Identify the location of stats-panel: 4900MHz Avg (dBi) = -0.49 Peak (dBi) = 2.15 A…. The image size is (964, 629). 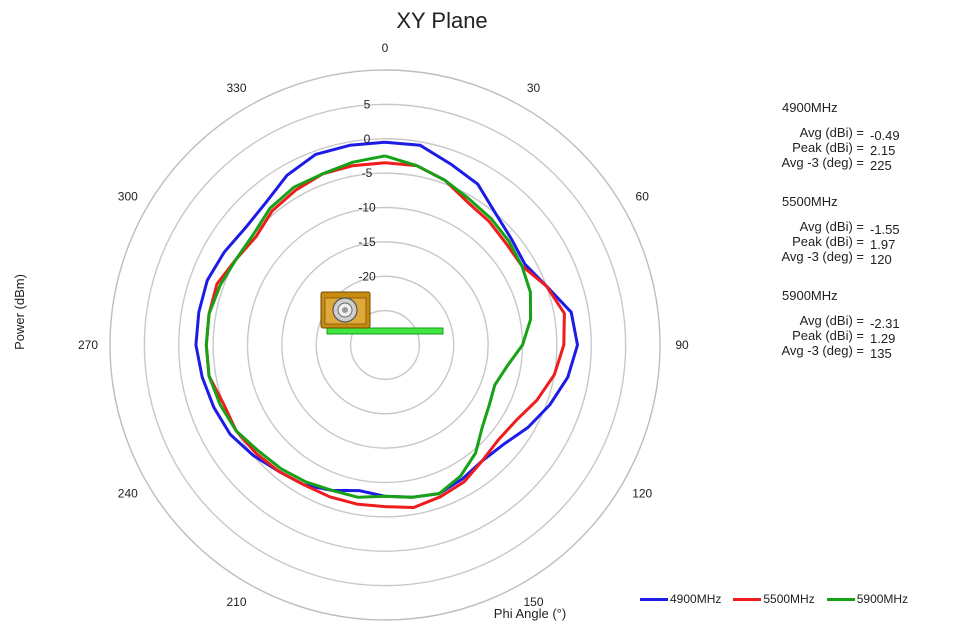
(845, 241).